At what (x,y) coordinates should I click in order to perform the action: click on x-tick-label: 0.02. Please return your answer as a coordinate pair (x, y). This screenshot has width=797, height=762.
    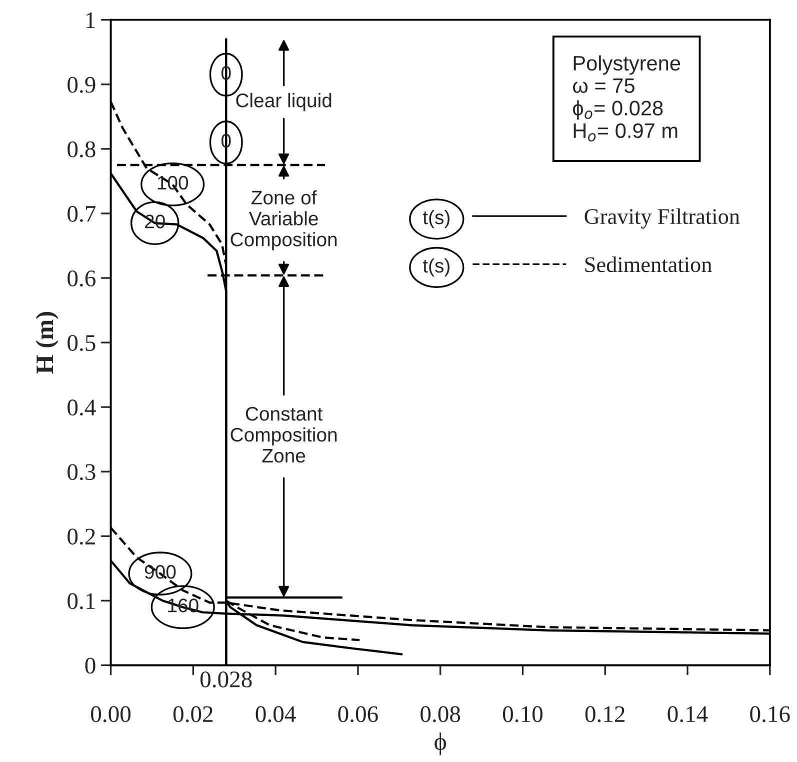
    Looking at the image, I should click on (193, 714).